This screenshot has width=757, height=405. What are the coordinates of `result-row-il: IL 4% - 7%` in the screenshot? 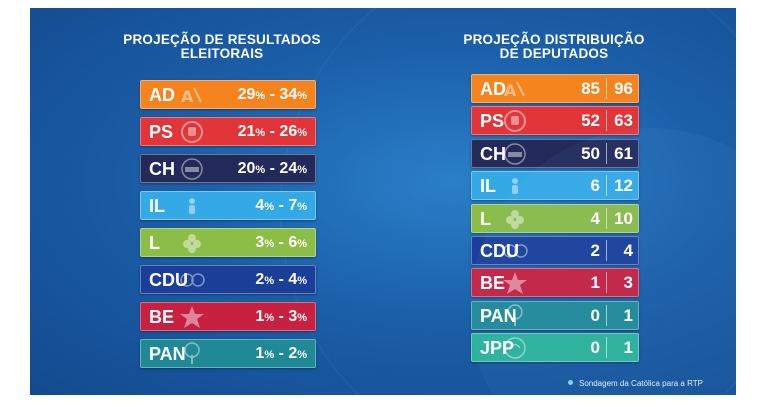 It's located at (228, 205).